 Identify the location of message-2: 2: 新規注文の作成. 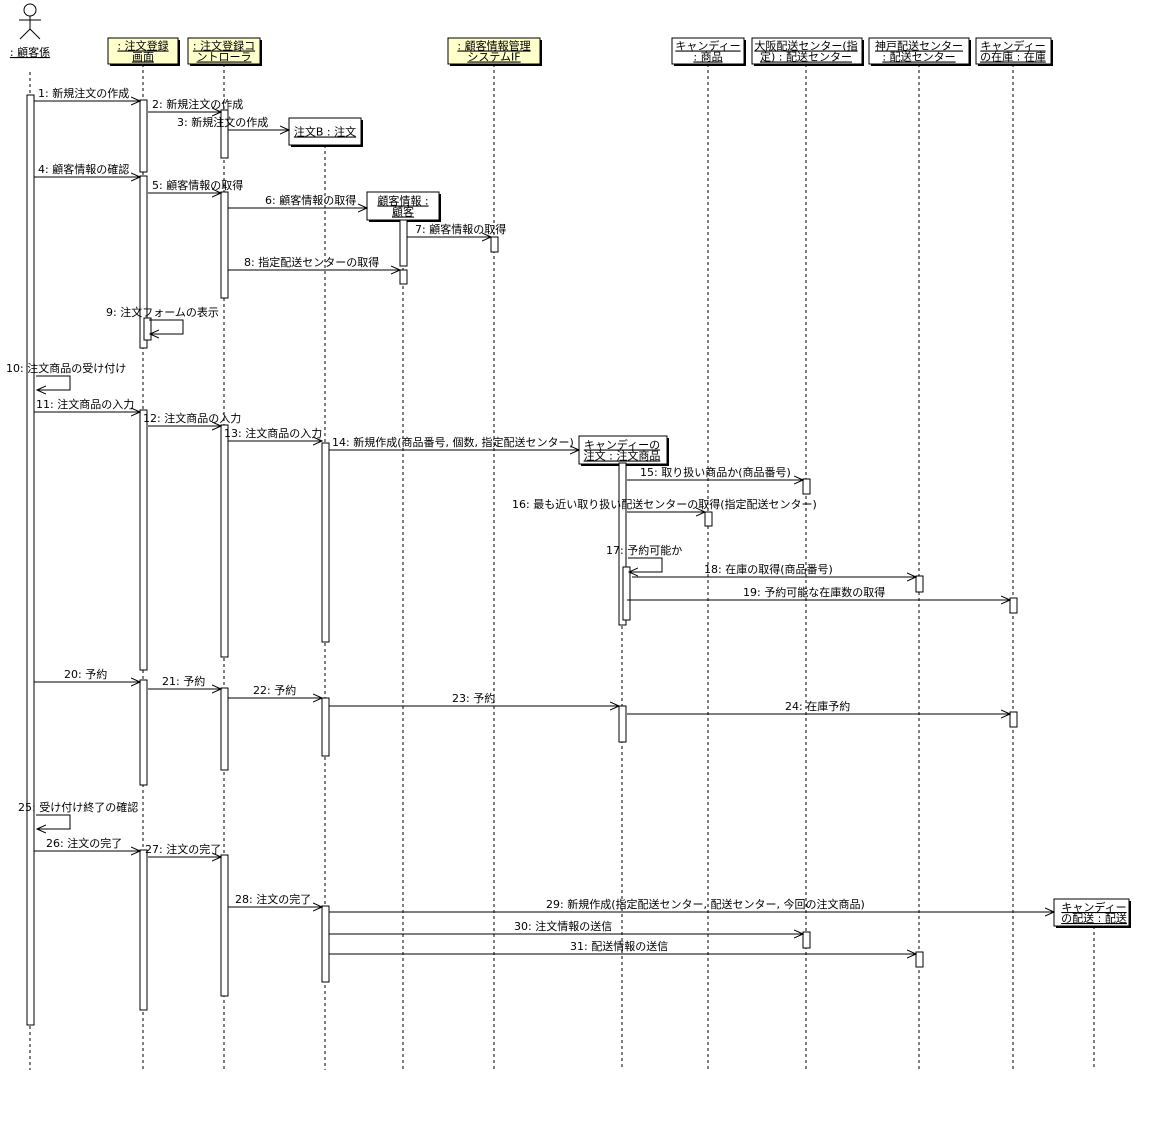
(195, 104).